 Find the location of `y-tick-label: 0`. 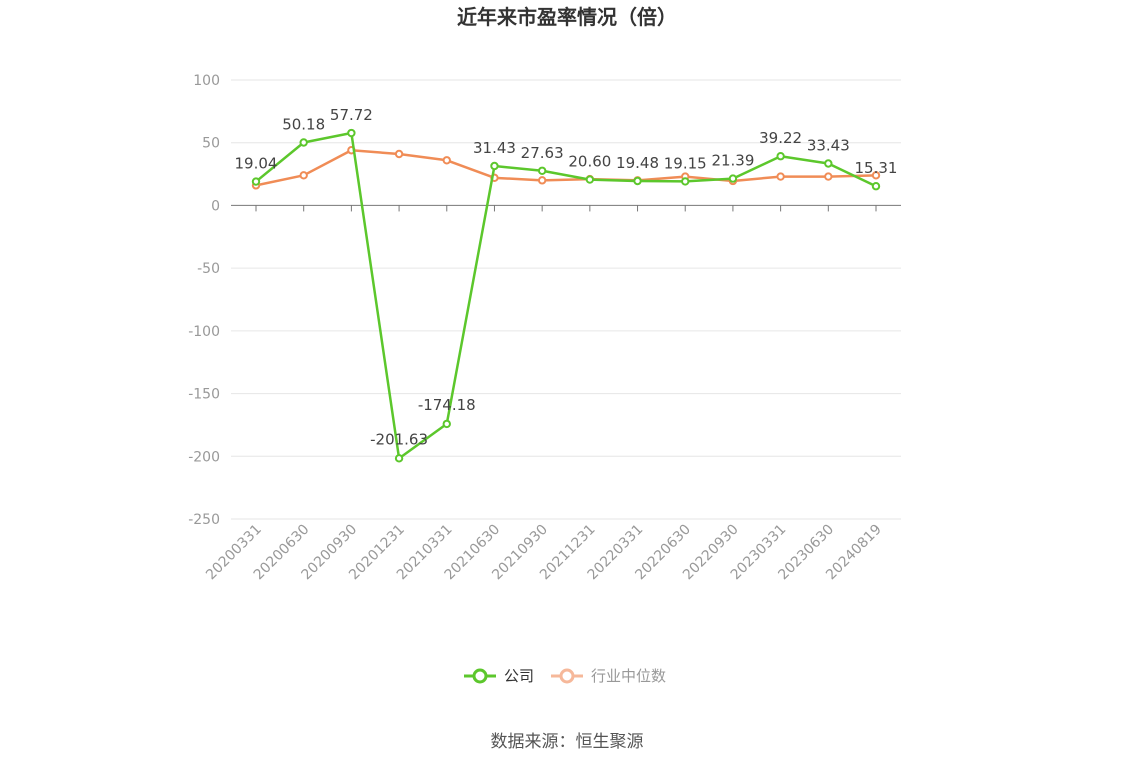

y-tick-label: 0 is located at coordinates (215, 206).